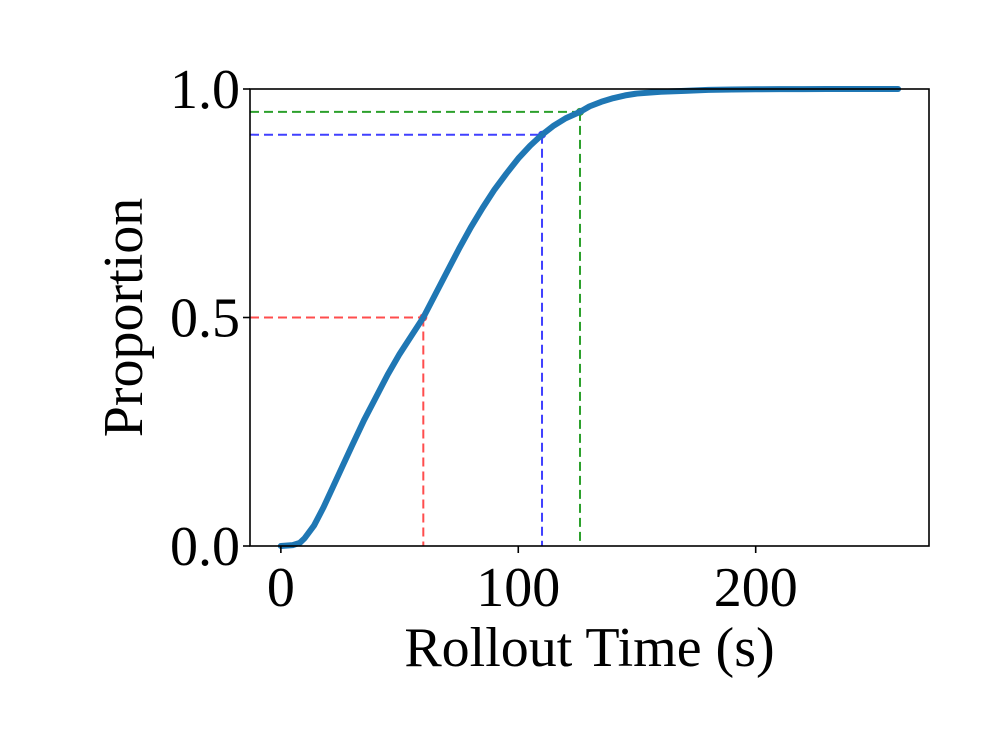 The image size is (996, 747). I want to click on x-tick-label: 0, so click(281, 588).